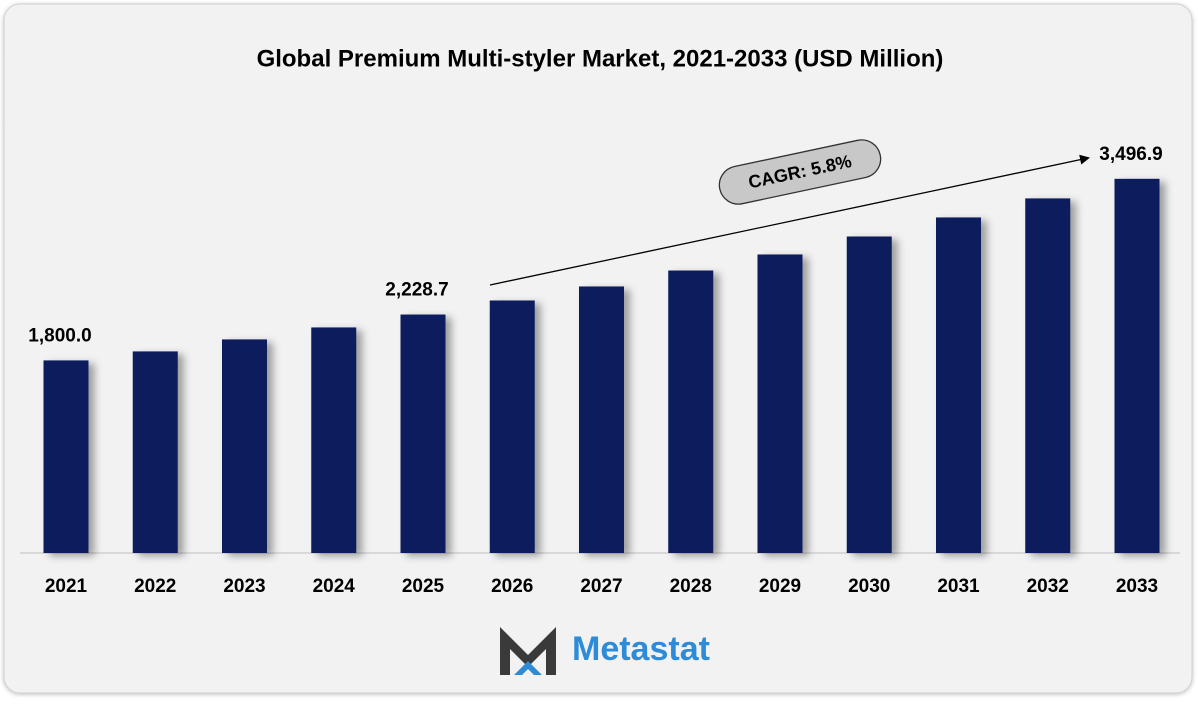 The image size is (1198, 704). I want to click on logo-icon, so click(528, 651).